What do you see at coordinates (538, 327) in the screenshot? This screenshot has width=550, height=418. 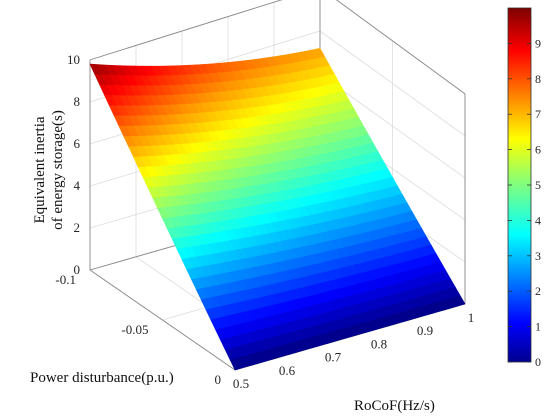 I see `colorbar-tick-label: 1` at bounding box center [538, 327].